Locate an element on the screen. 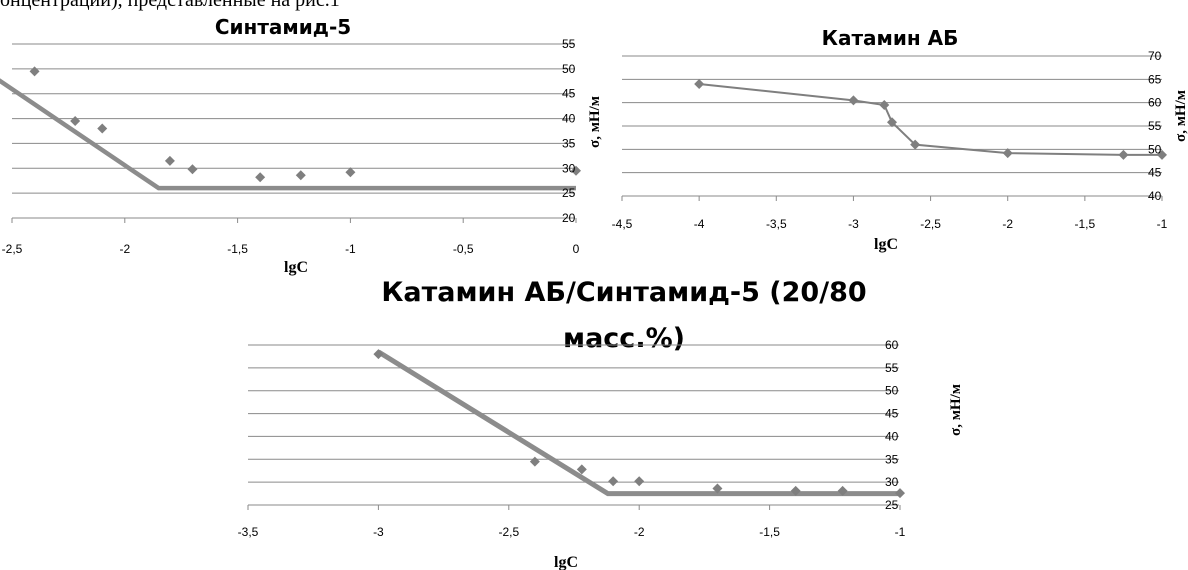 This screenshot has width=1188, height=570. y-tick-label: 70 is located at coordinates (1155, 56).